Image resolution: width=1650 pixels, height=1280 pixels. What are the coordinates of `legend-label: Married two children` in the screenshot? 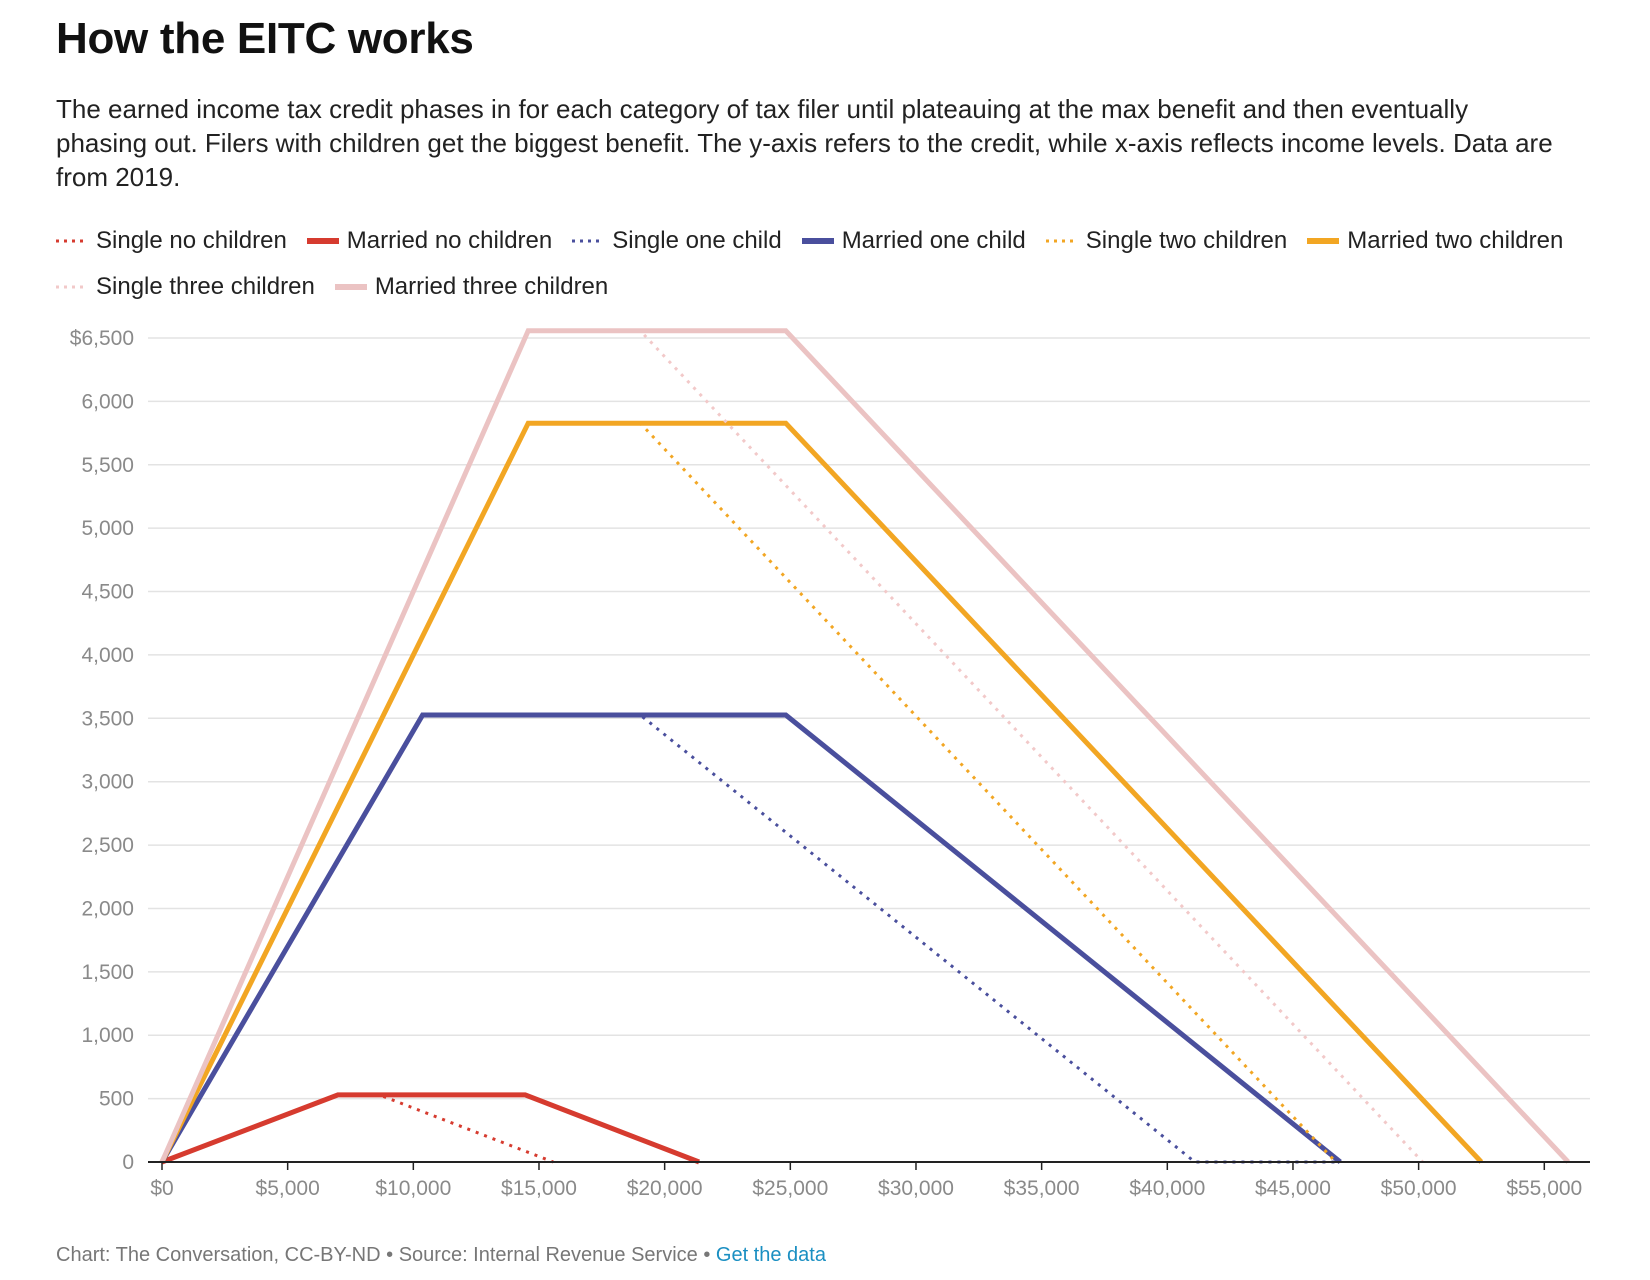 It's located at (1455, 240).